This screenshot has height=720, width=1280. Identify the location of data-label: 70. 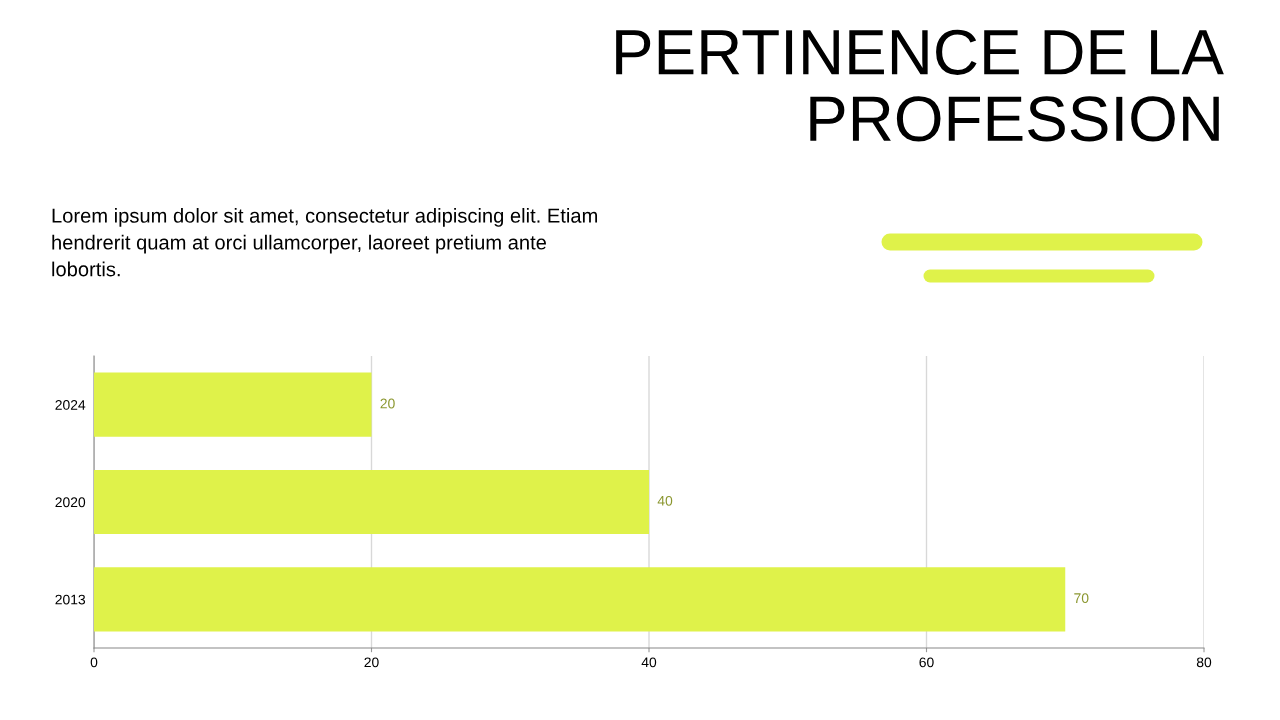
(1081, 598).